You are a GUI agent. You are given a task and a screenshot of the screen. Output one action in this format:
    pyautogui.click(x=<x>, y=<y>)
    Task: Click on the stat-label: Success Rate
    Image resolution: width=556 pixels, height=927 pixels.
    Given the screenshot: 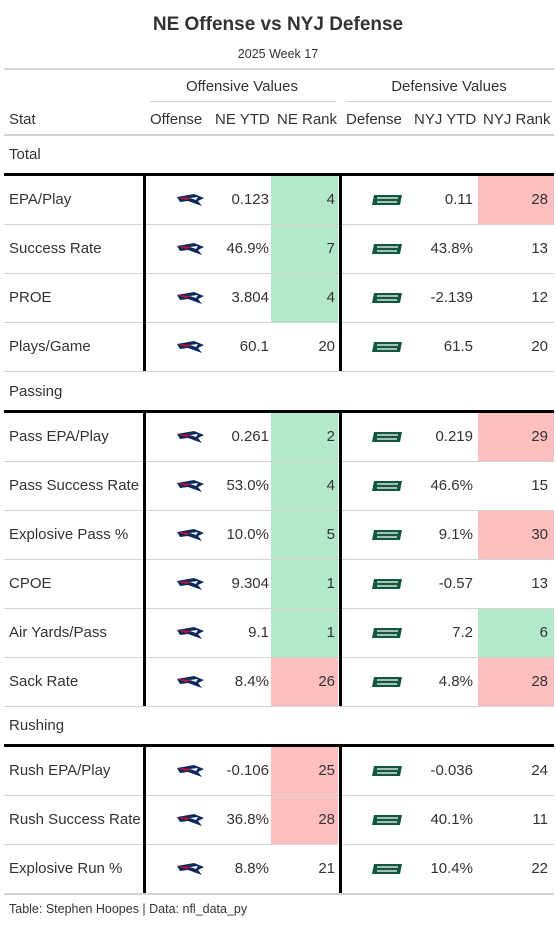 What is the action you would take?
    pyautogui.click(x=55, y=248)
    